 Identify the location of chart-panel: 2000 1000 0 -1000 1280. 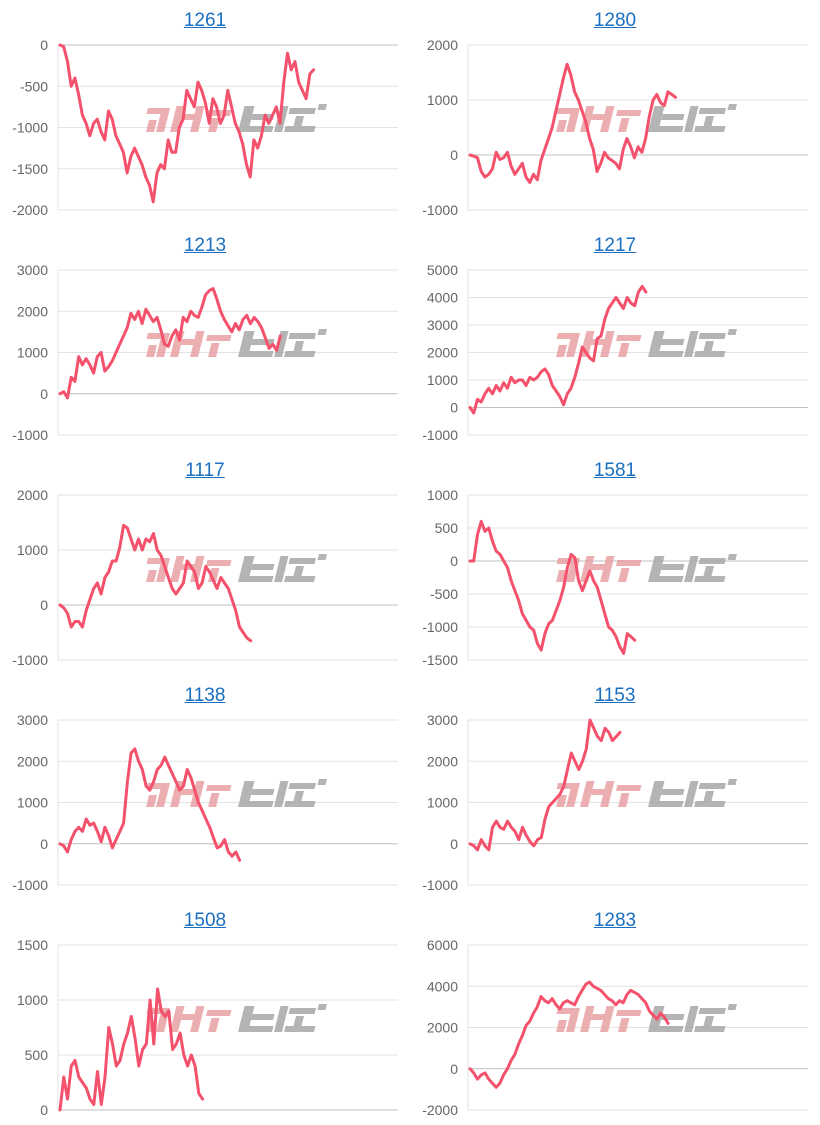
(615, 112).